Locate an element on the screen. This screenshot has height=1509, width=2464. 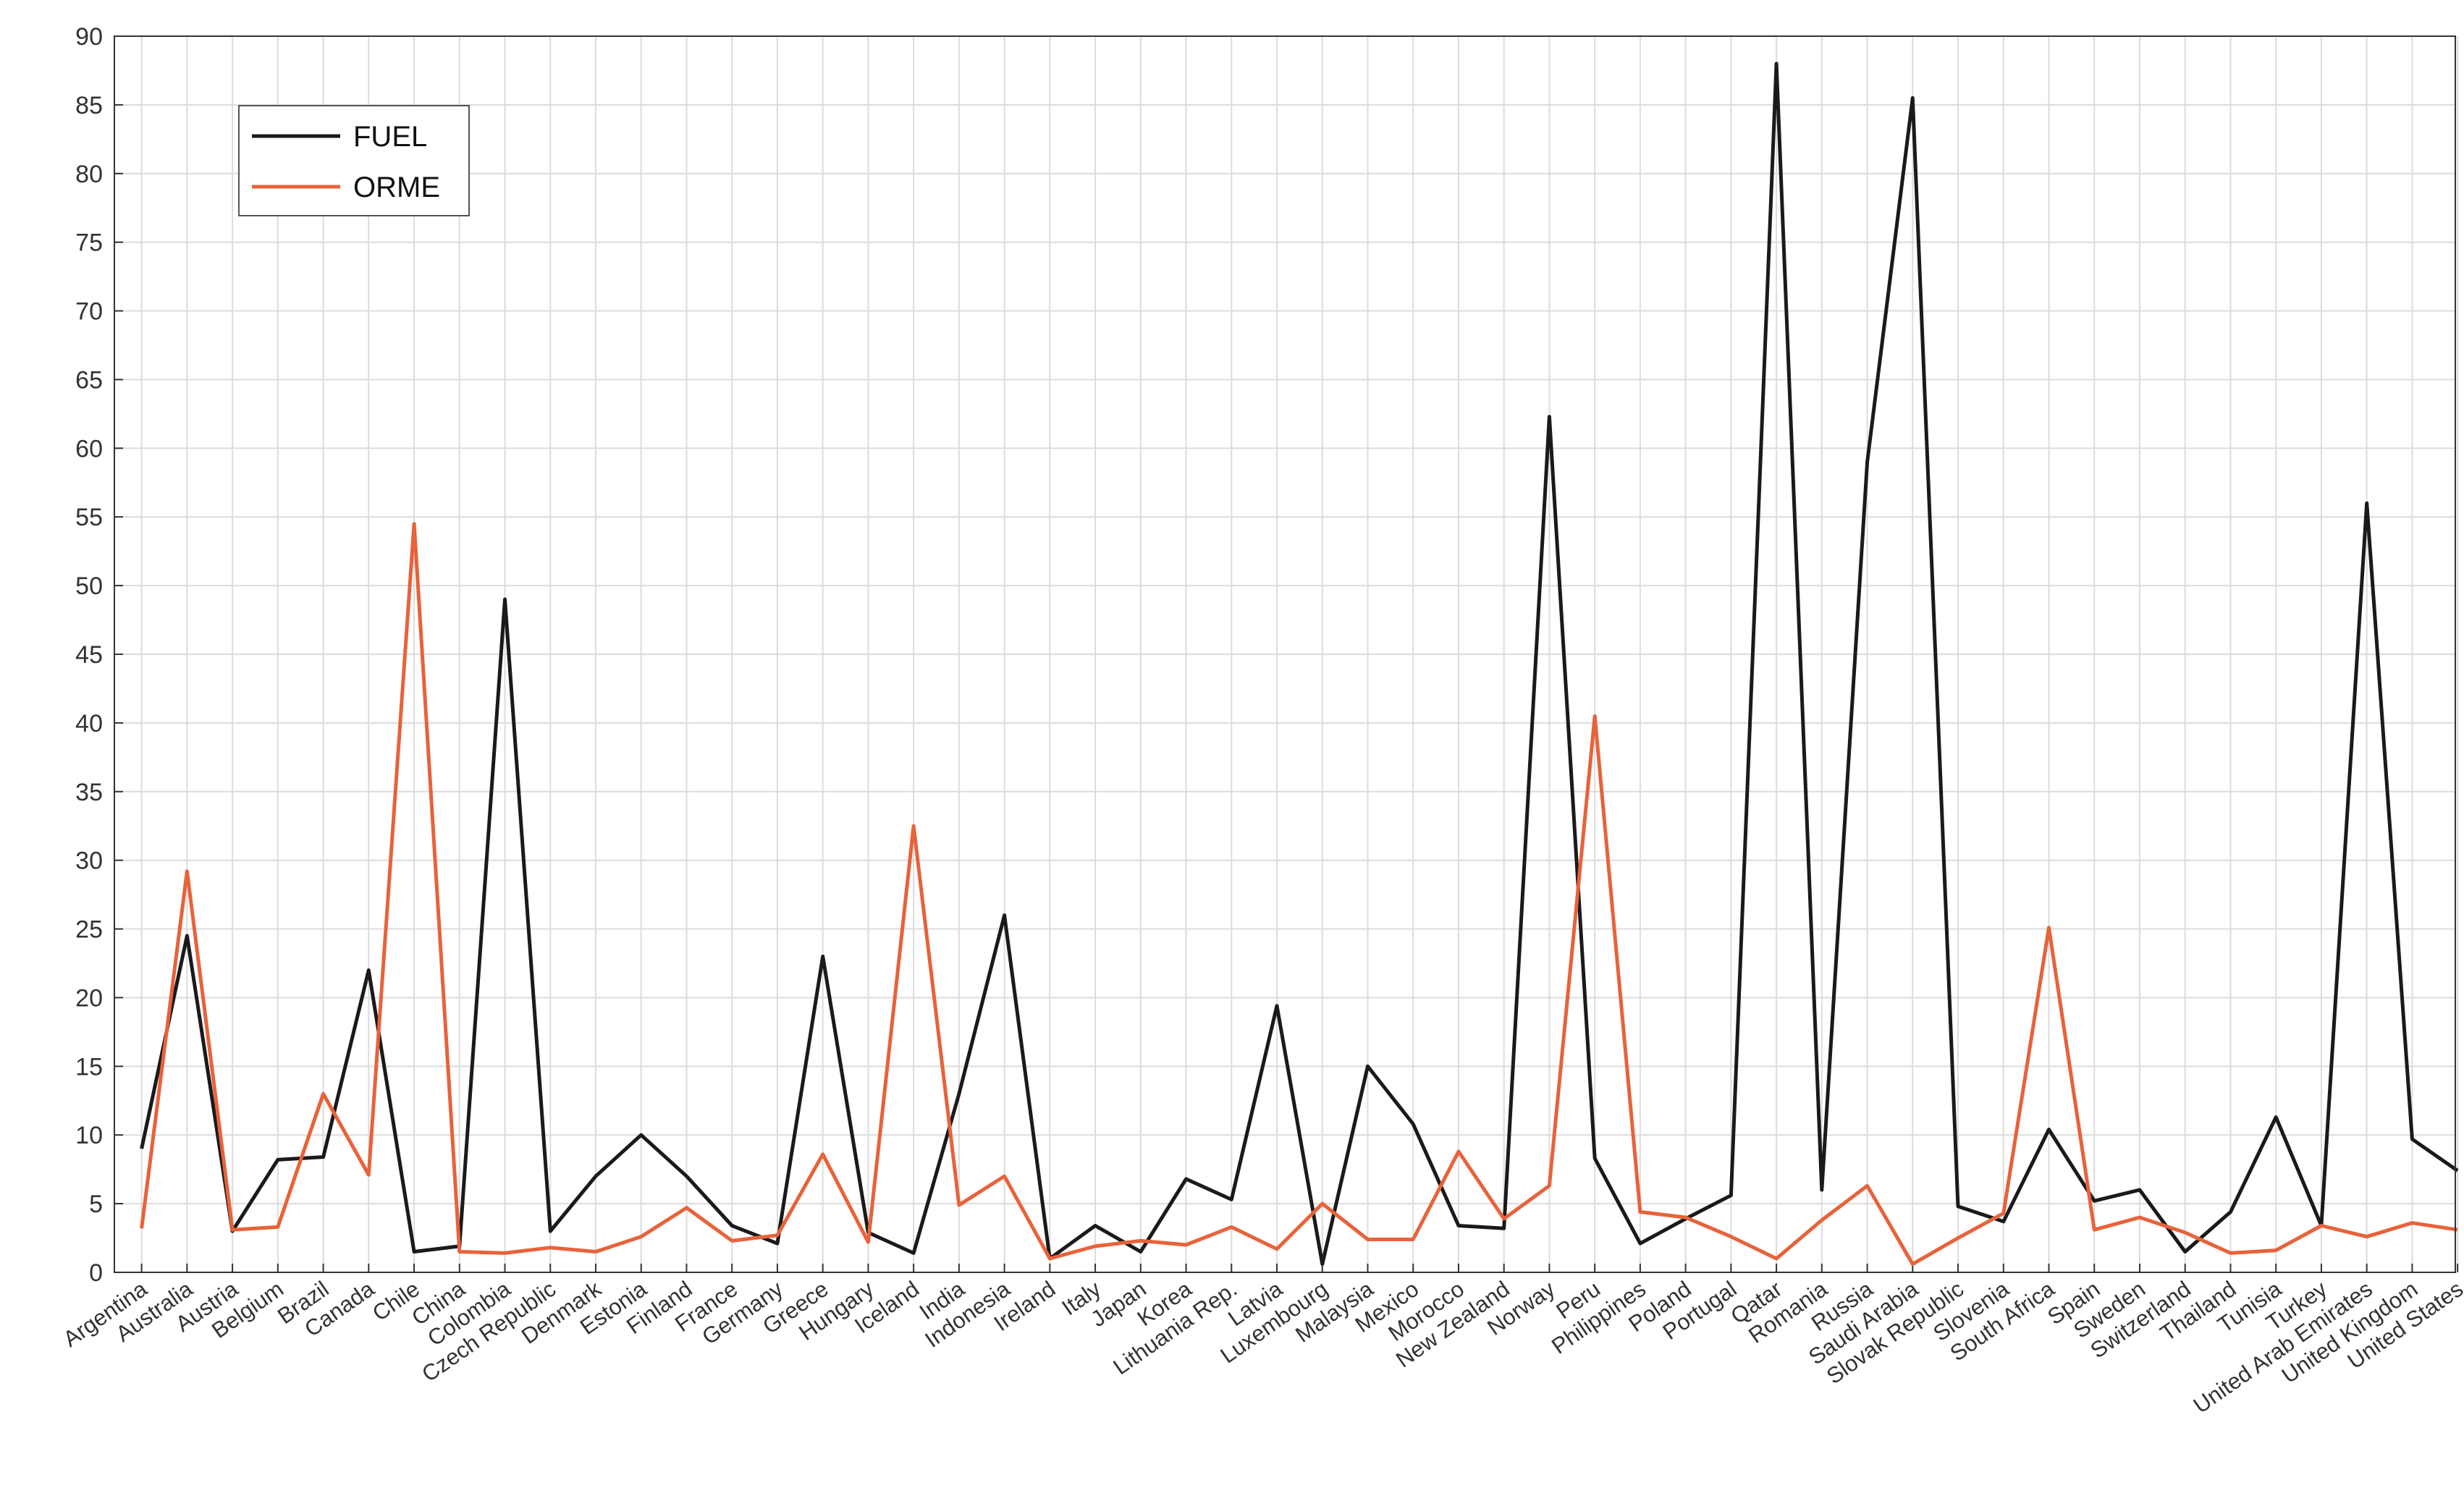
y-tick-label: 15 is located at coordinates (89, 1067).